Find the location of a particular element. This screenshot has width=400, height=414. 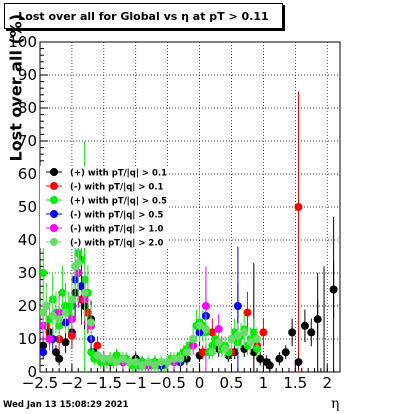

x-tick-label: −2 is located at coordinates (72, 383).